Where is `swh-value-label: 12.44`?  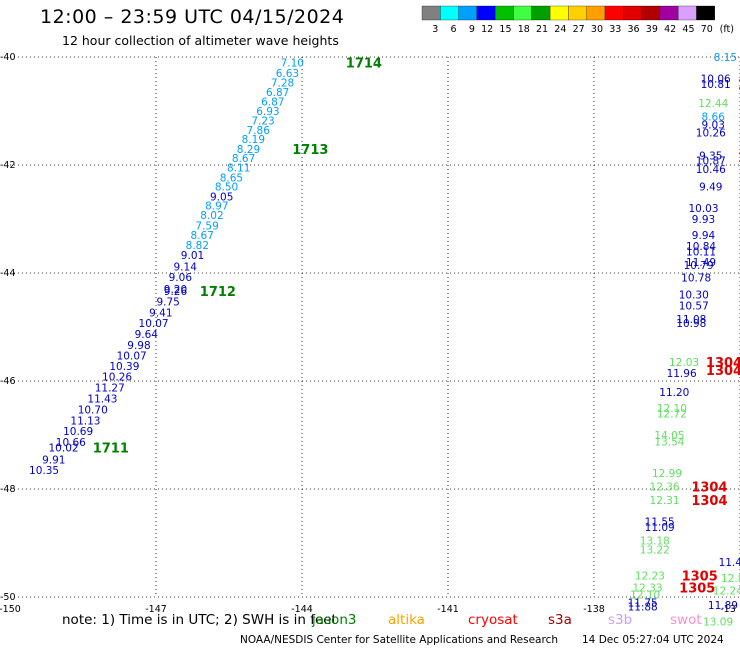
swh-value-label: 12.44 is located at coordinates (713, 104).